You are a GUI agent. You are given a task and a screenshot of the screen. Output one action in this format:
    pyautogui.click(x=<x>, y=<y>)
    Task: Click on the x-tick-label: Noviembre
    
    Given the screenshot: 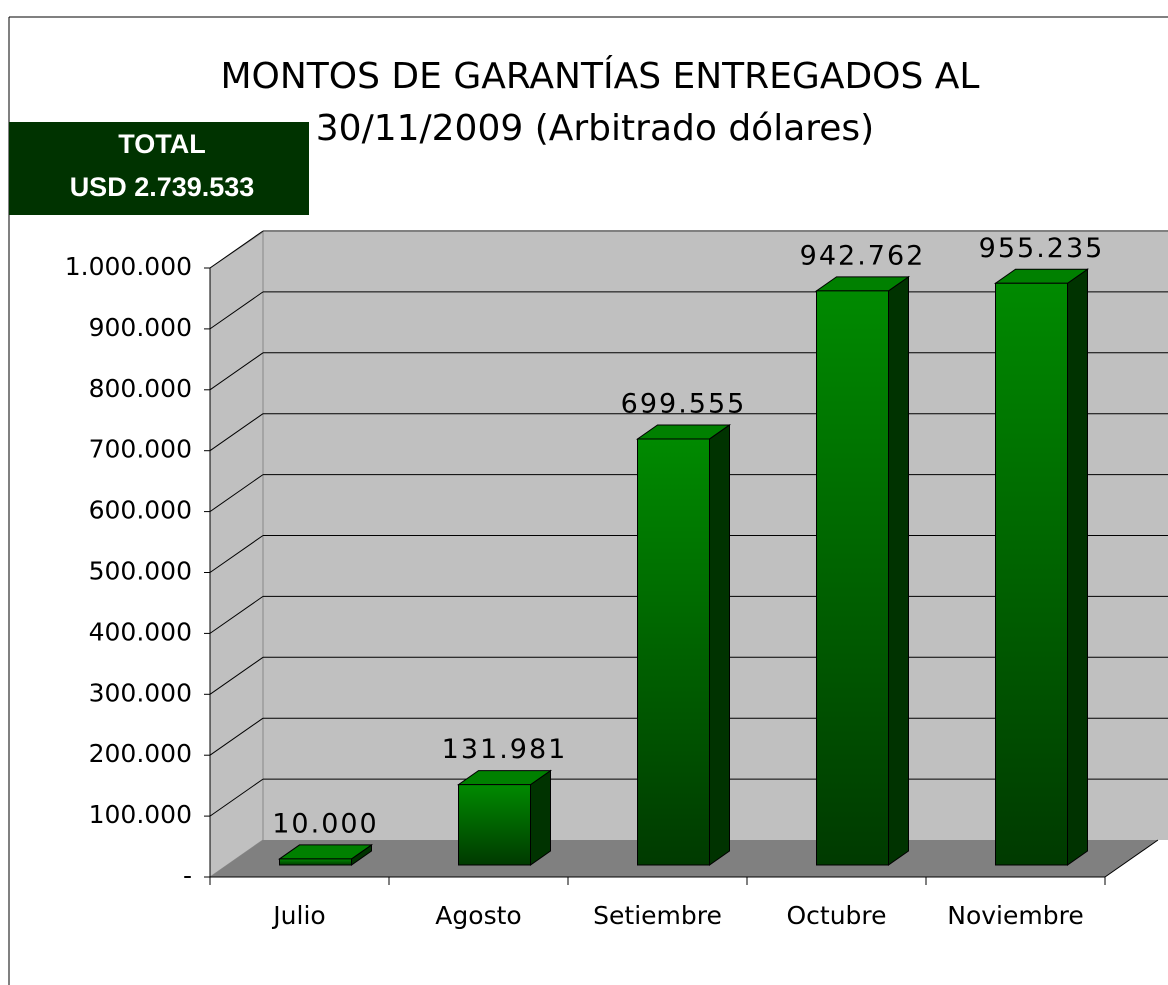 What is the action you would take?
    pyautogui.click(x=1015, y=915)
    